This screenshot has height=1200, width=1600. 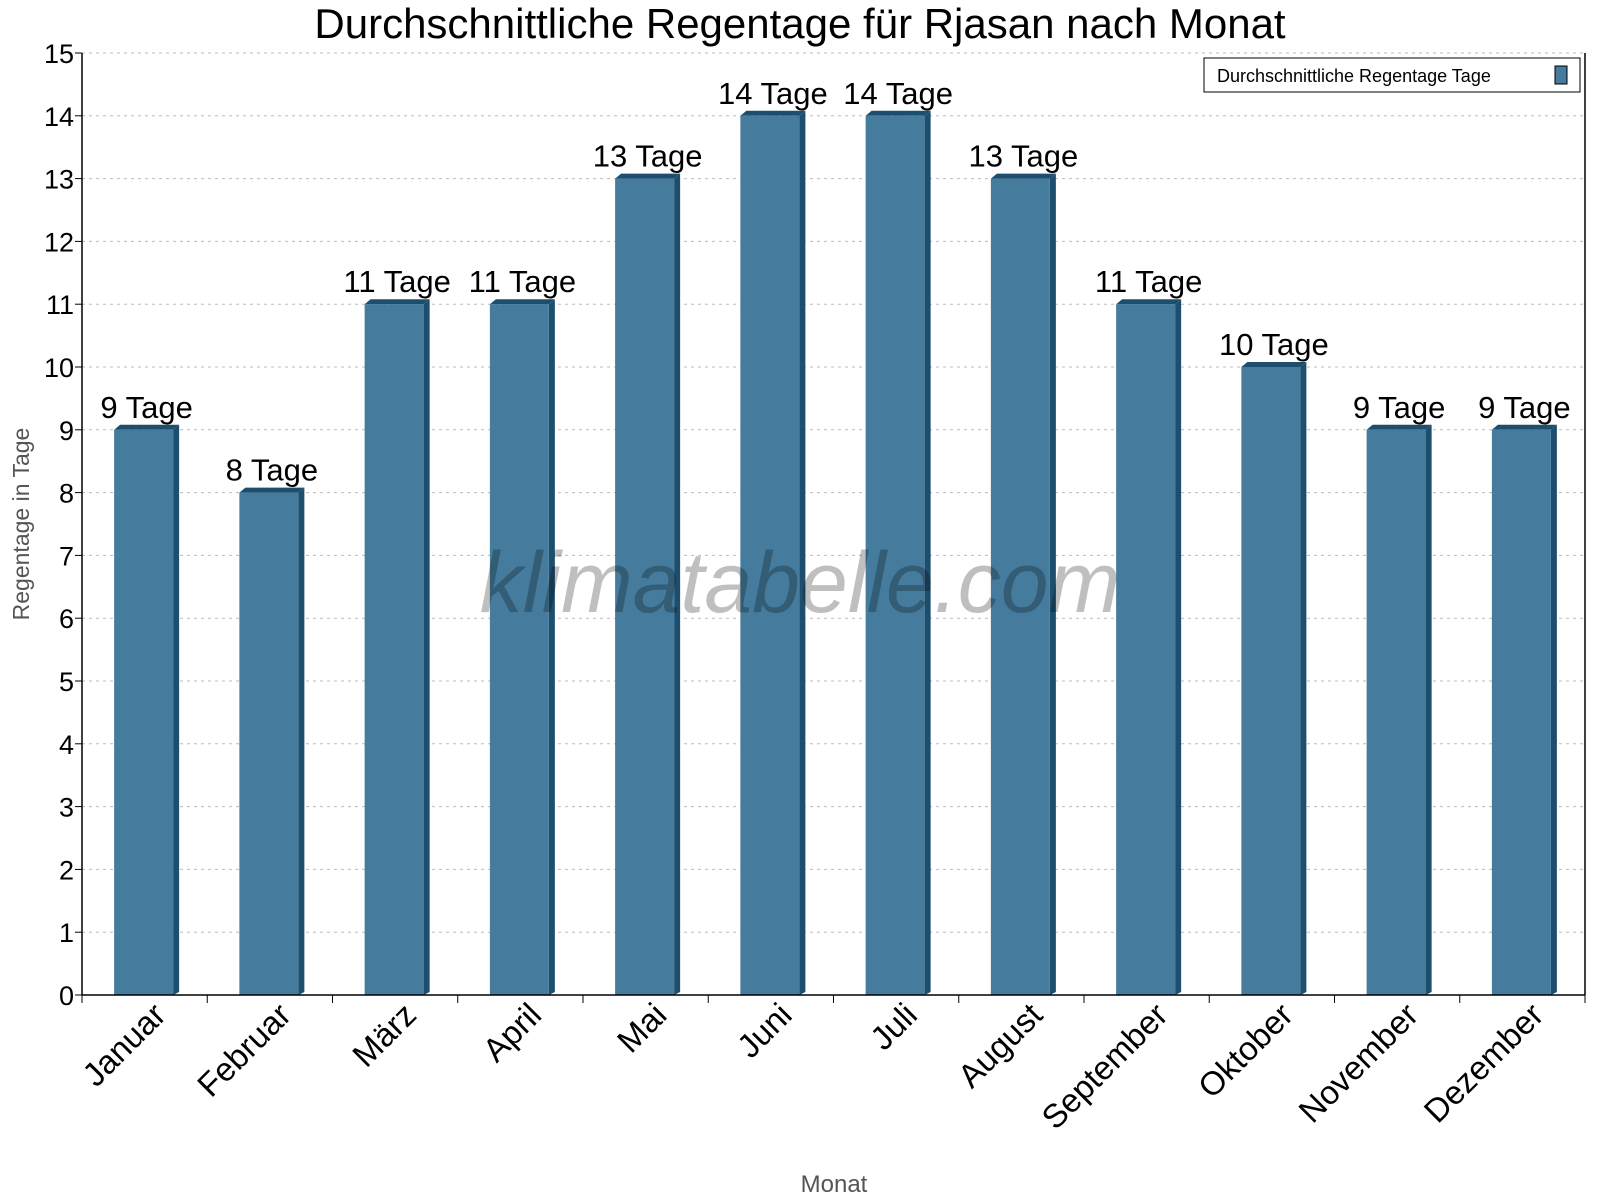 I want to click on y-tick-label: 15, so click(x=59, y=54).